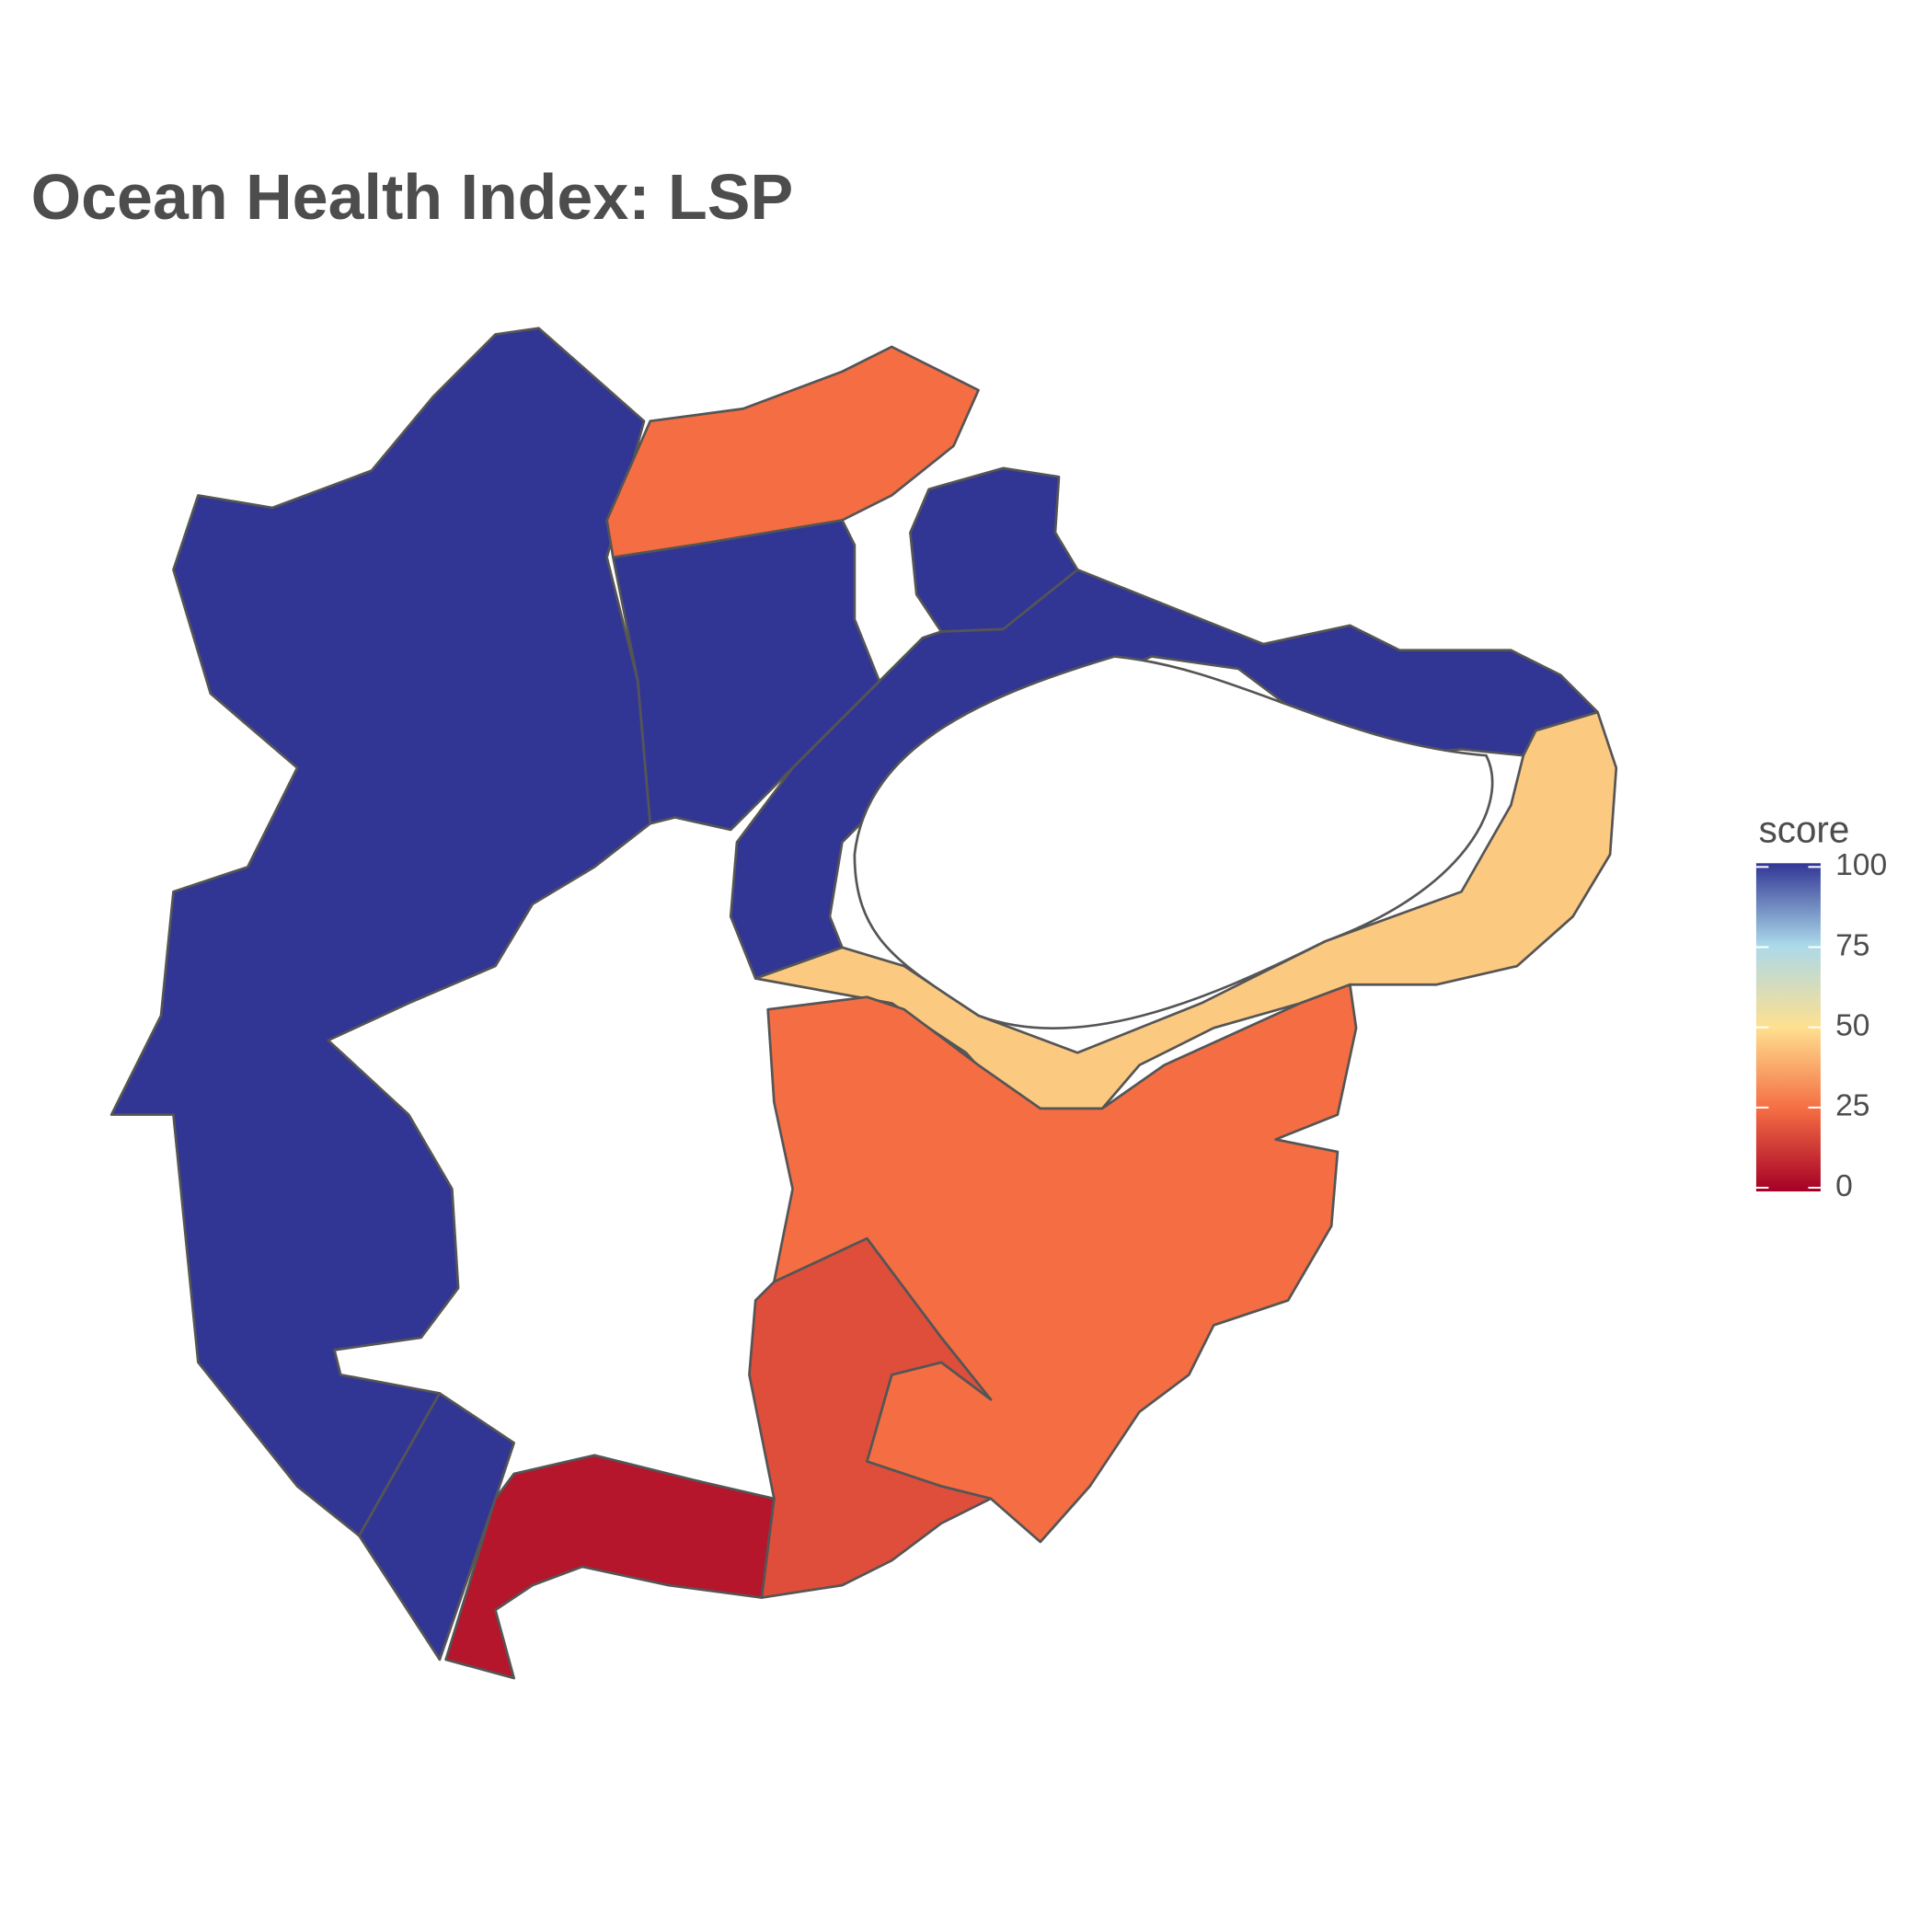  I want to click on tick-label: 100, so click(1861, 865).